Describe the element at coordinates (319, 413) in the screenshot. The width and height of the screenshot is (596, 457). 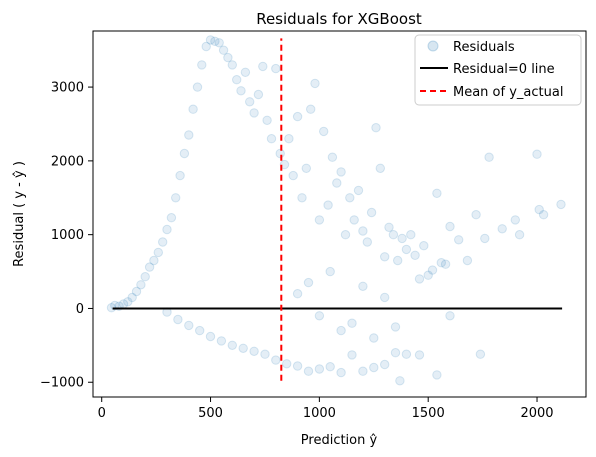
I see `x-tick-label: 1000` at that location.